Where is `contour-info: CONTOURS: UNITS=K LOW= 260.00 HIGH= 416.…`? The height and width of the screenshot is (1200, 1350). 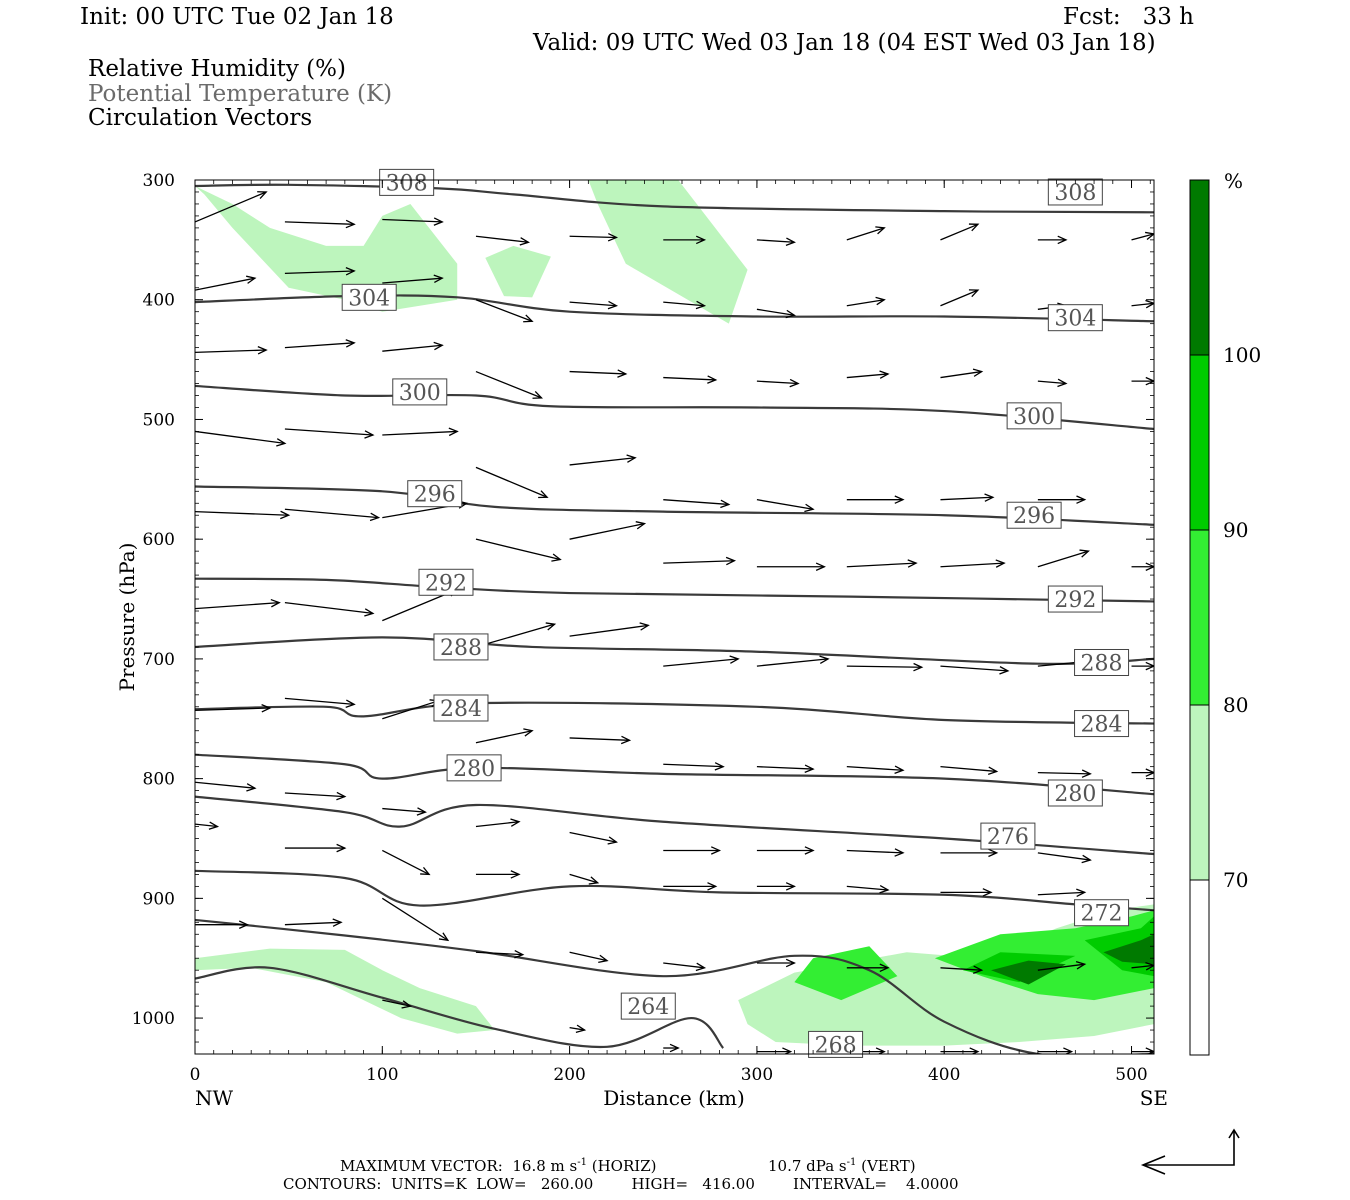
contour-info: CONTOURS: UNITS=K LOW= 260.00 HIGH= 416.… is located at coordinates (621, 1184).